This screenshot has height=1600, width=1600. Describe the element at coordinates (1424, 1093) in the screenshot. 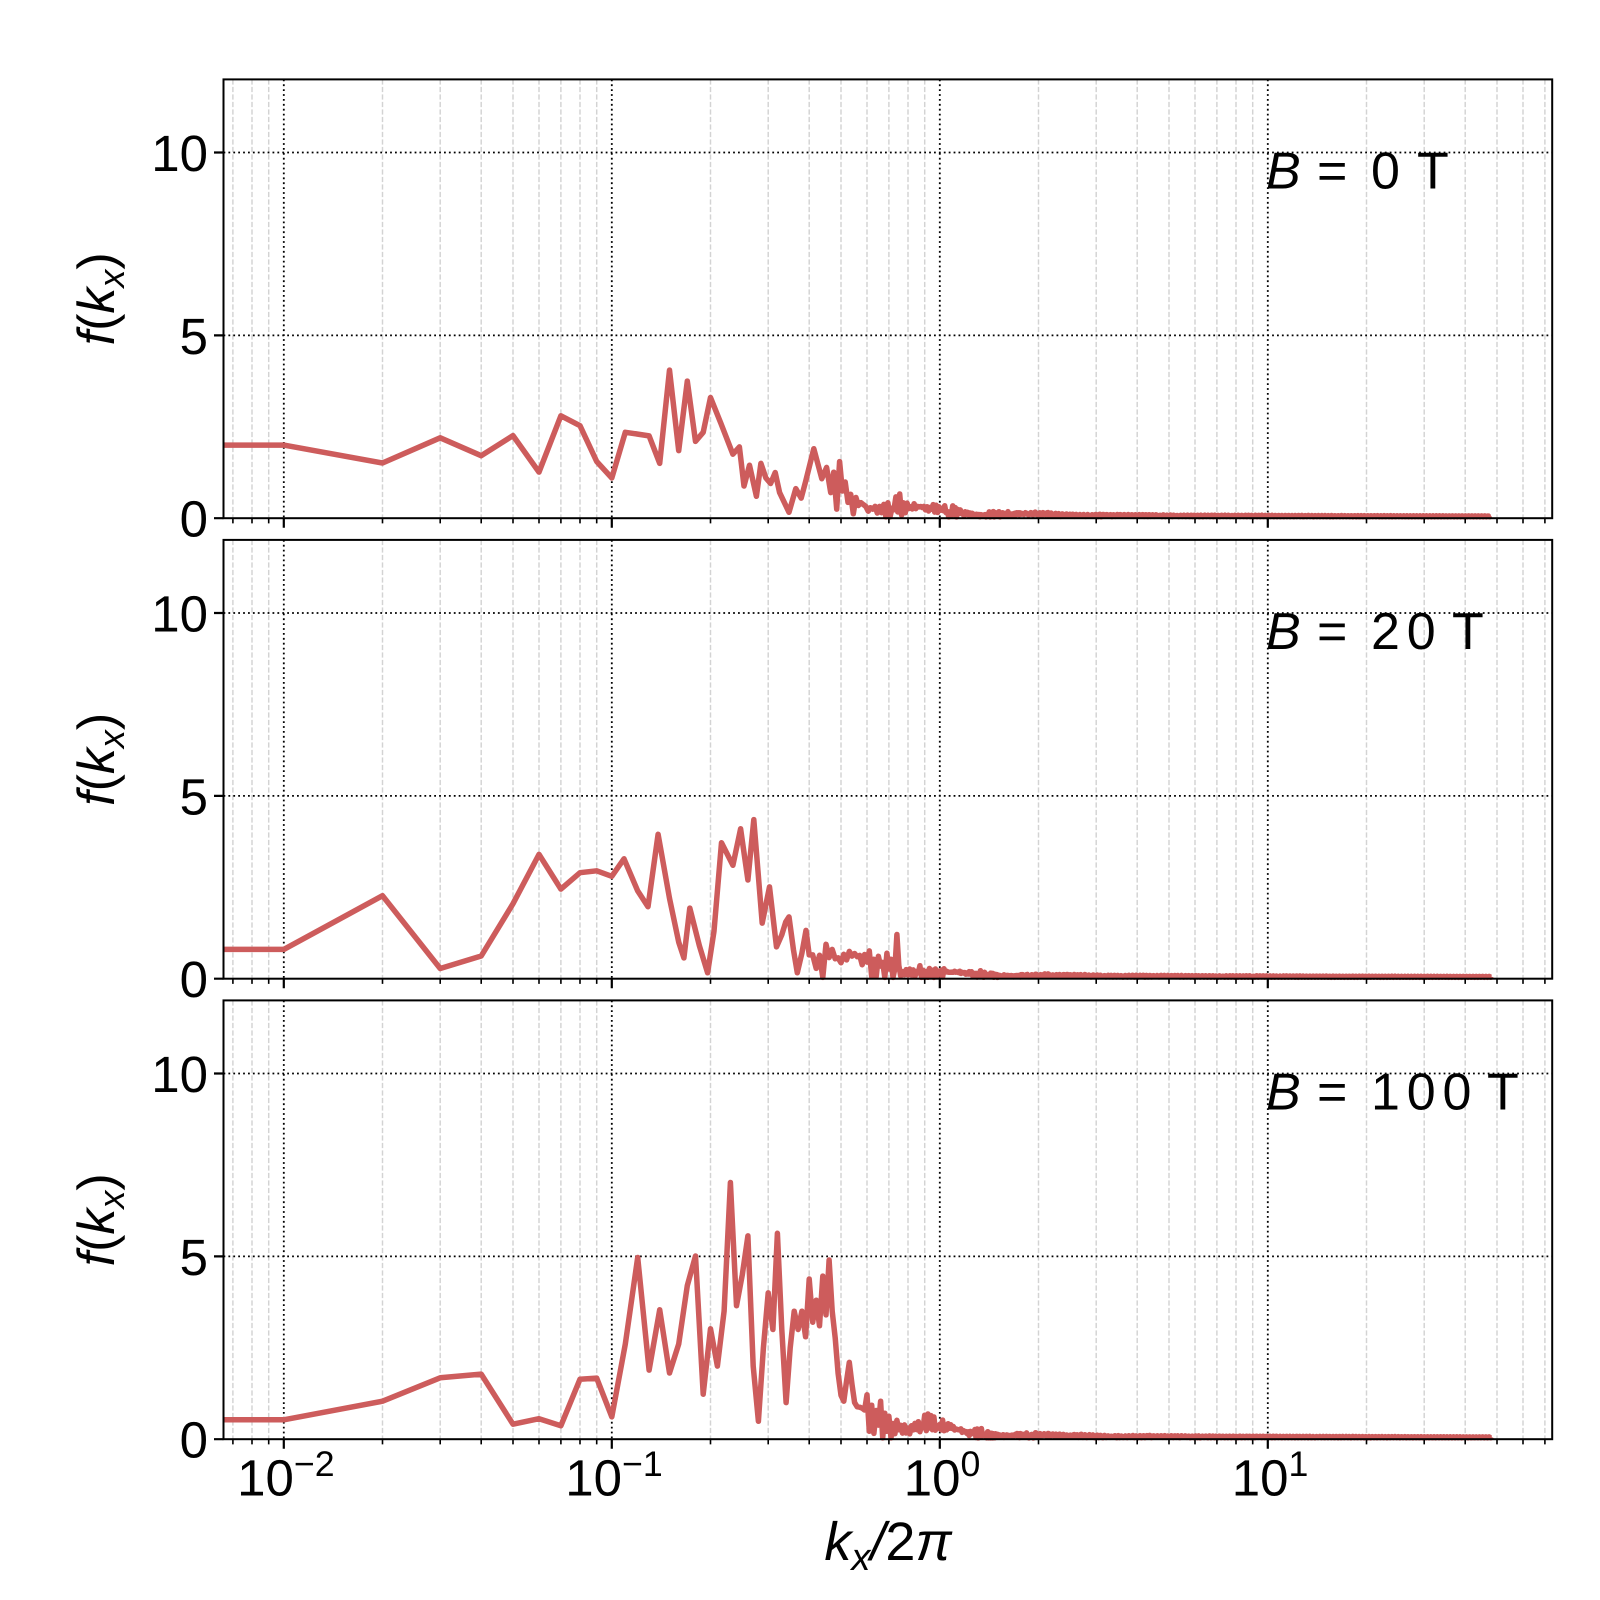

I see `svg-text: 100` at that location.